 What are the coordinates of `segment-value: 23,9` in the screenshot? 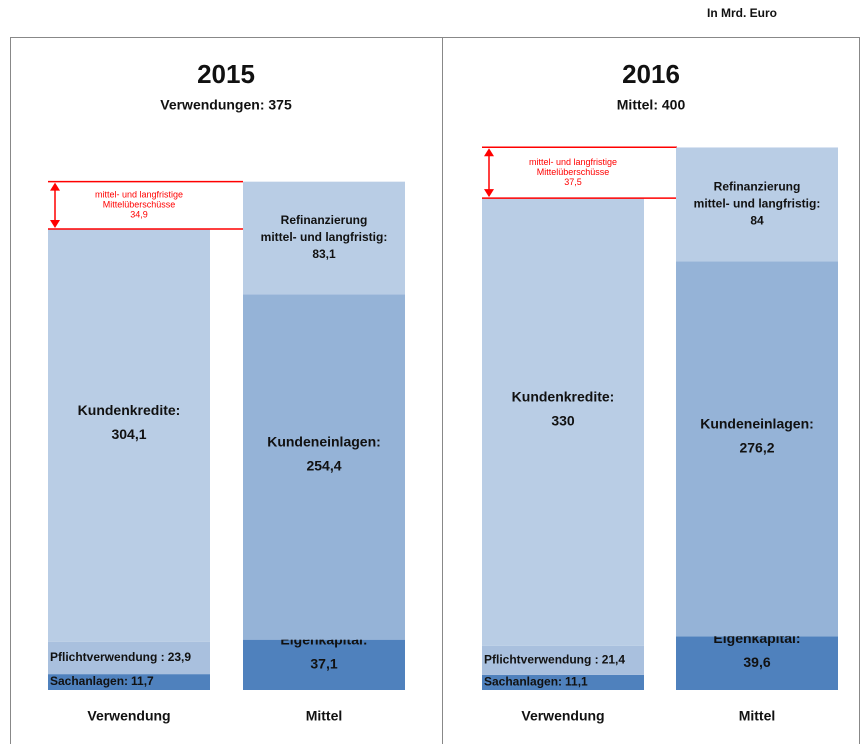 It's located at (180, 657).